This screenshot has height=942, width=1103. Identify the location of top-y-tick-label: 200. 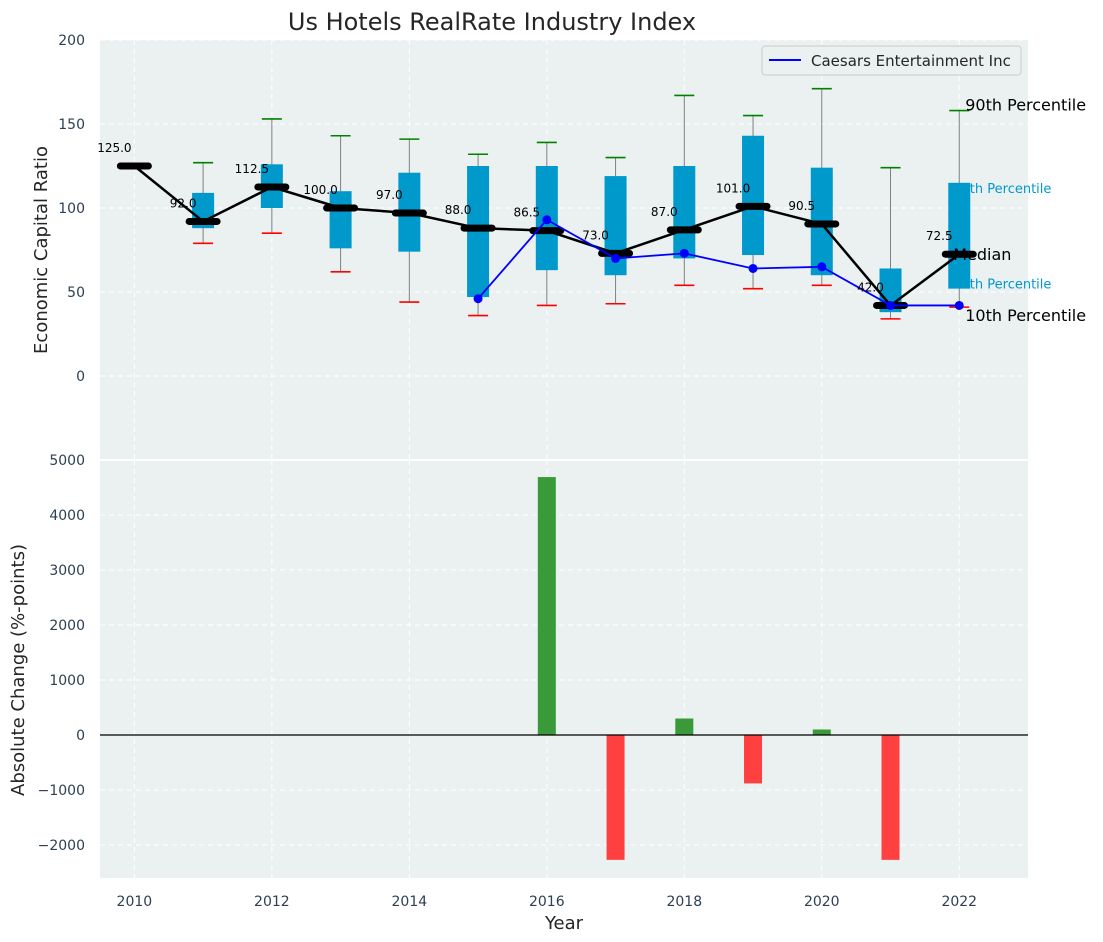
(71, 41).